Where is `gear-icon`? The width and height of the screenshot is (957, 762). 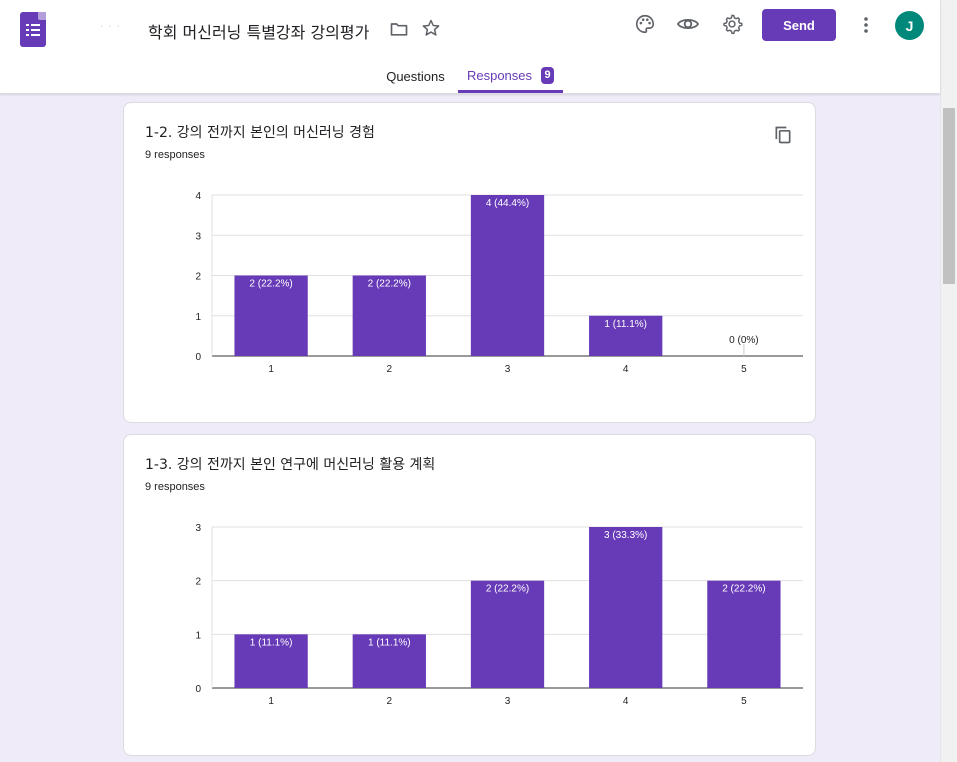
gear-icon is located at coordinates (732, 24).